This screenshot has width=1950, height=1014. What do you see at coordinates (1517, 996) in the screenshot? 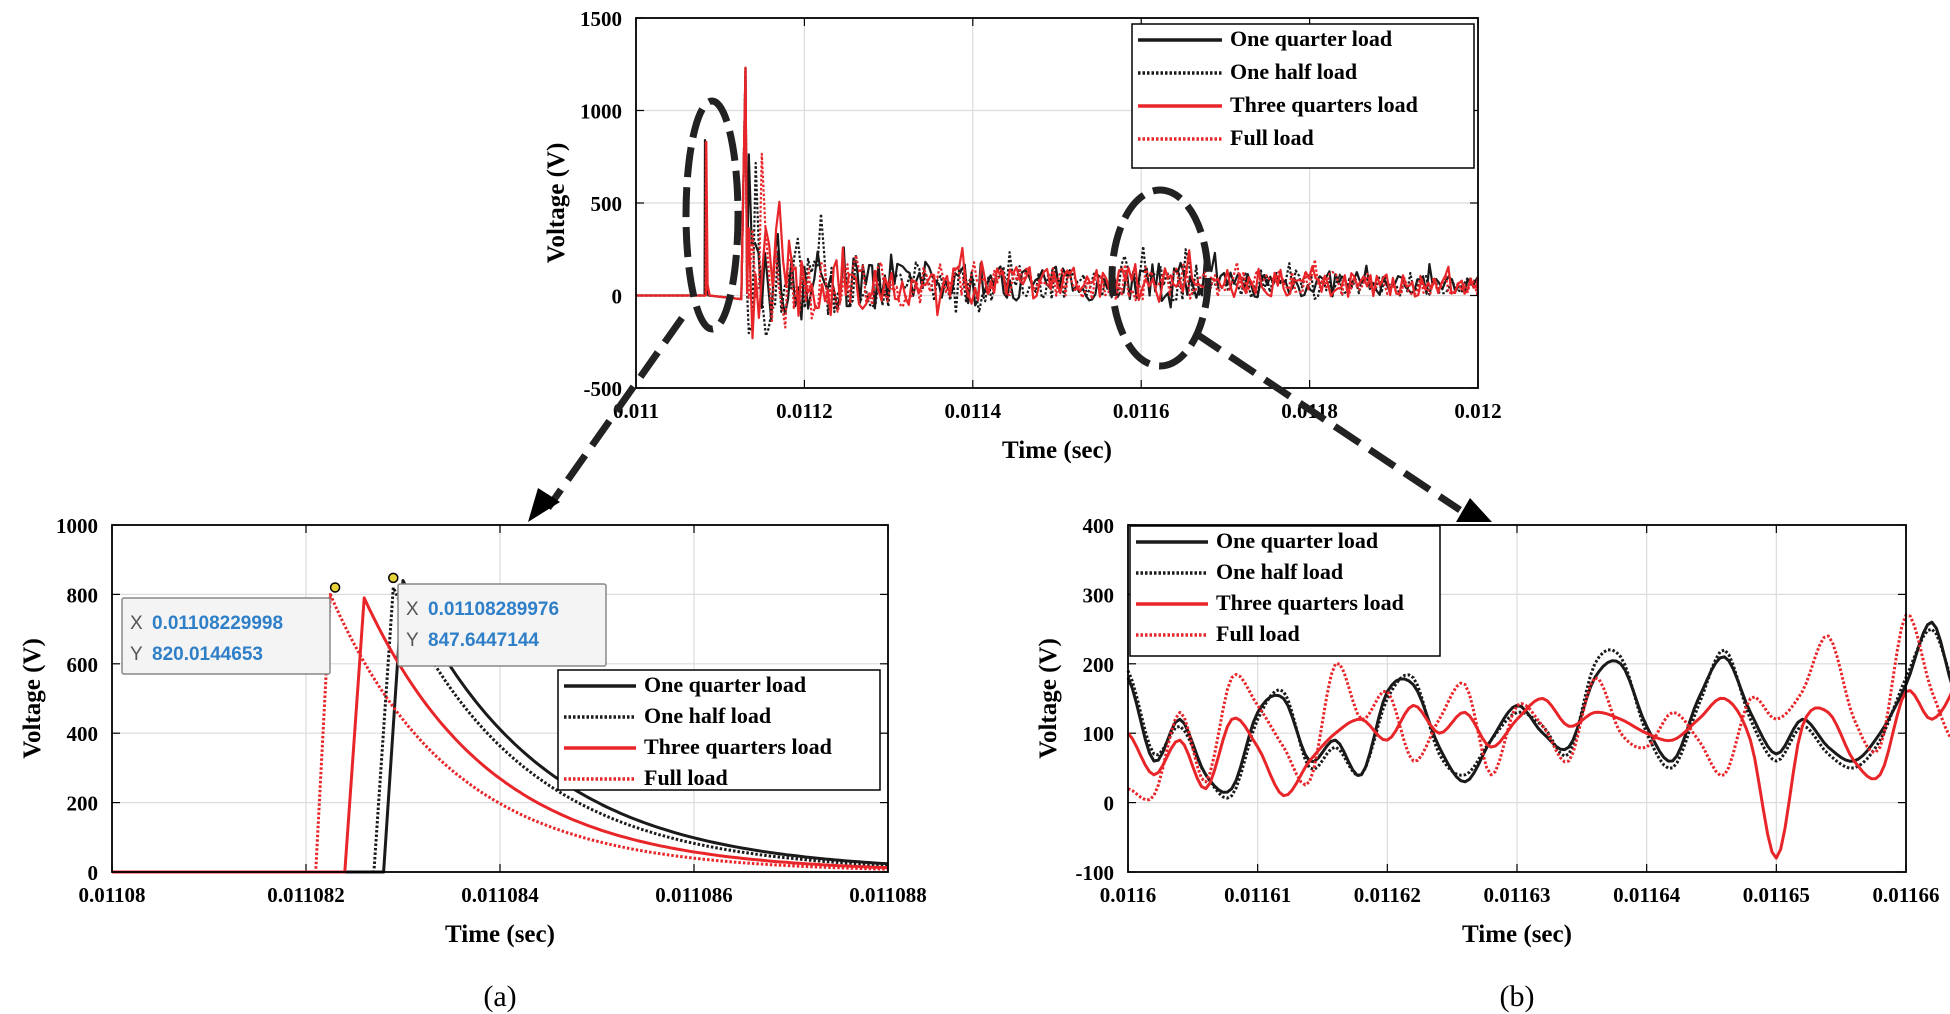
I see `panel-caption: (b)` at bounding box center [1517, 996].